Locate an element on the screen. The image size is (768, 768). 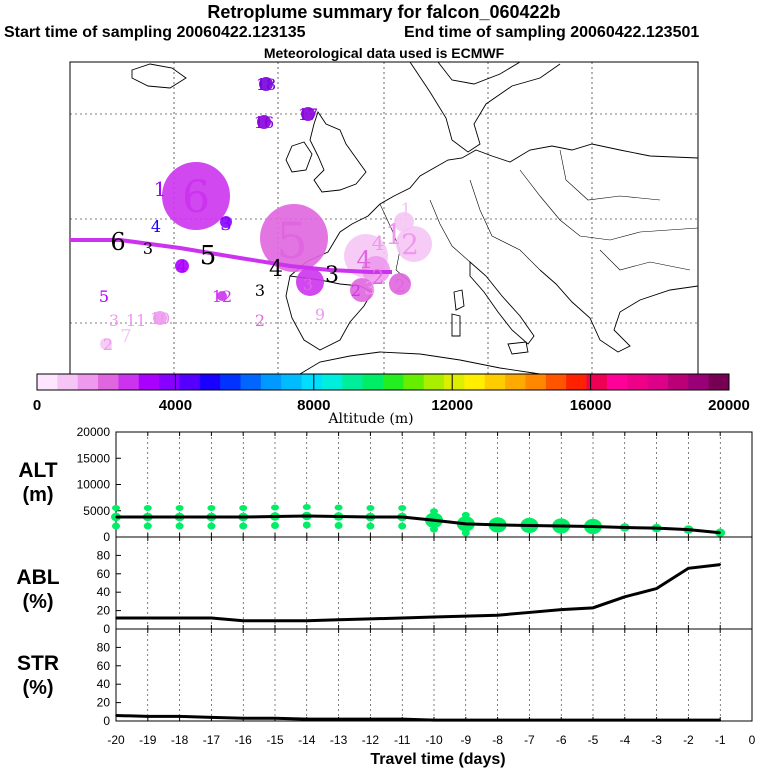
abl-y-tick-label: 80 is located at coordinates (104, 555).